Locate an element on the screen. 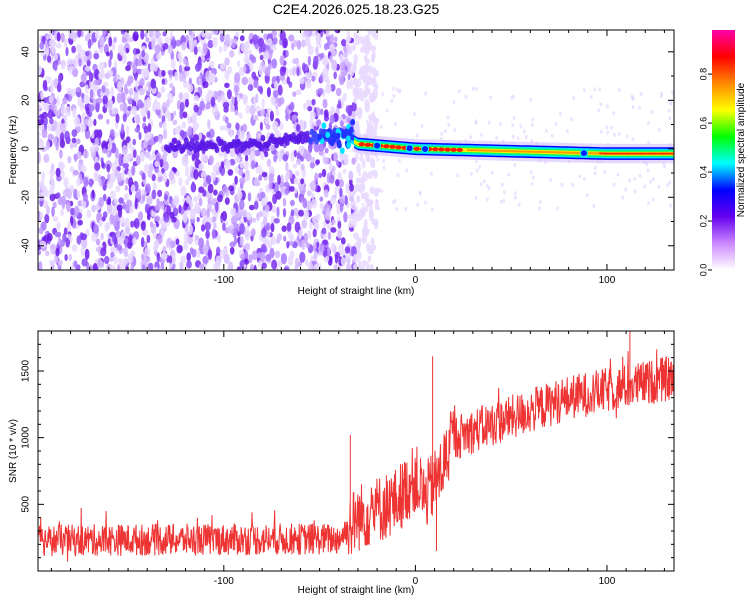 This screenshot has width=750, height=600. colorbar-tick-label: 0.2 is located at coordinates (703, 221).